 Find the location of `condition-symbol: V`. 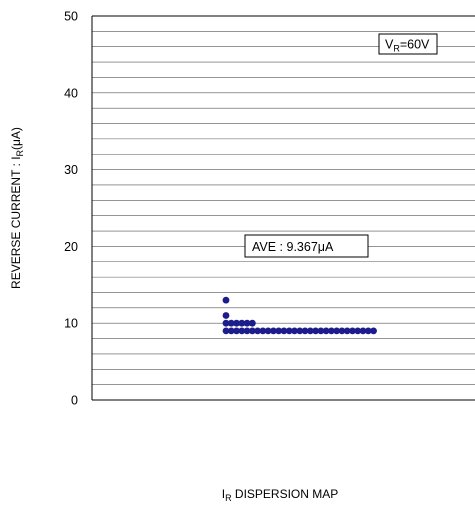

condition-symbol: V is located at coordinates (389, 45).